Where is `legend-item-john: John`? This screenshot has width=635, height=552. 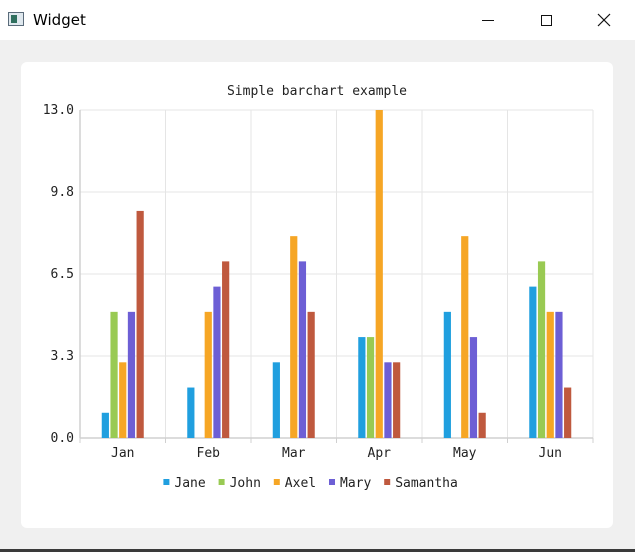
legend-item-john: John is located at coordinates (239, 483).